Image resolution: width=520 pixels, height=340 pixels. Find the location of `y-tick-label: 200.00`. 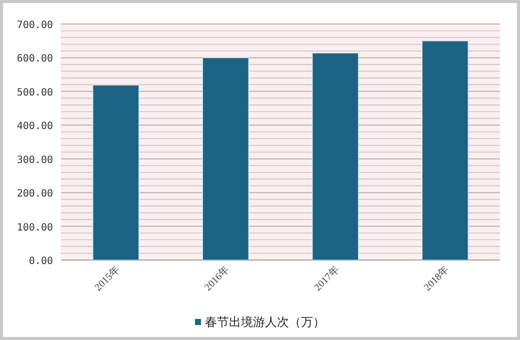

y-tick-label: 200.00 is located at coordinates (34, 194).